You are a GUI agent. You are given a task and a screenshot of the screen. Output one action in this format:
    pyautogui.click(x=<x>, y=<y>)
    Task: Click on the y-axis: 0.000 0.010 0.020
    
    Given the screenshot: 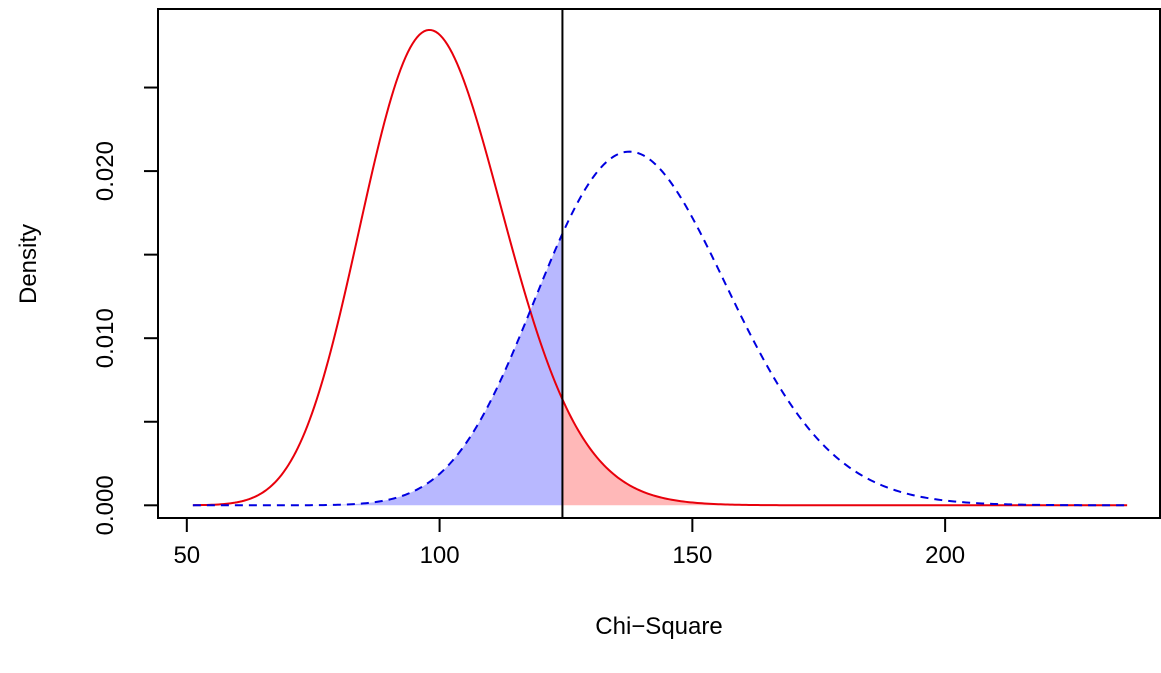 What is the action you would take?
    pyautogui.click(x=125, y=310)
    